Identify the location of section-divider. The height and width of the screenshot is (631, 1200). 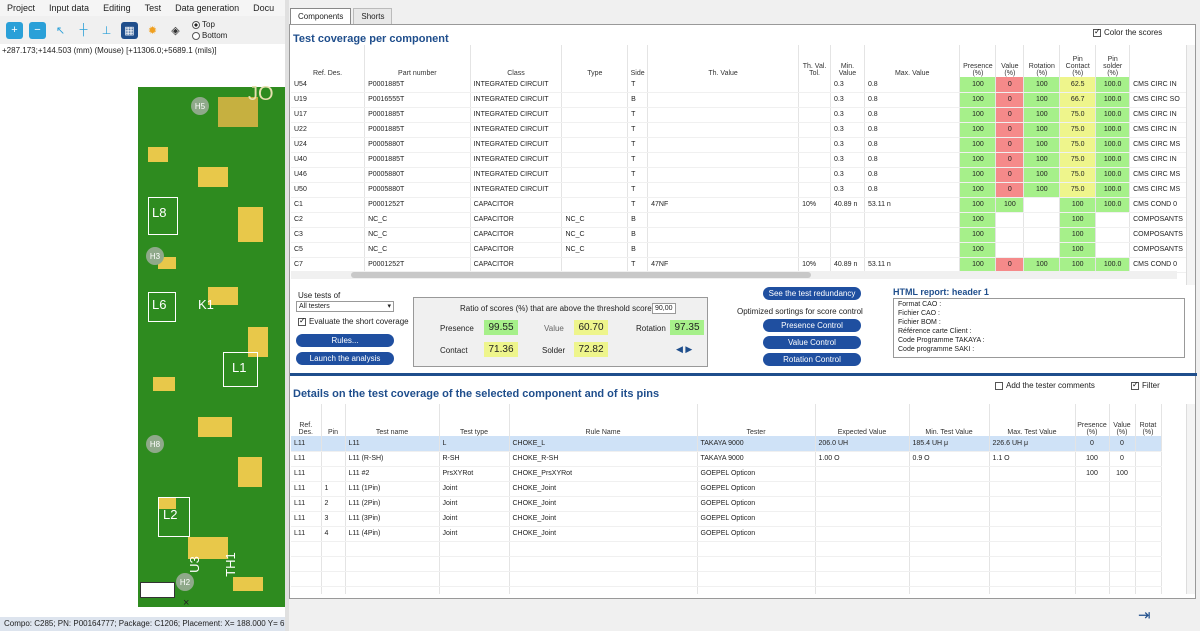
(743, 374).